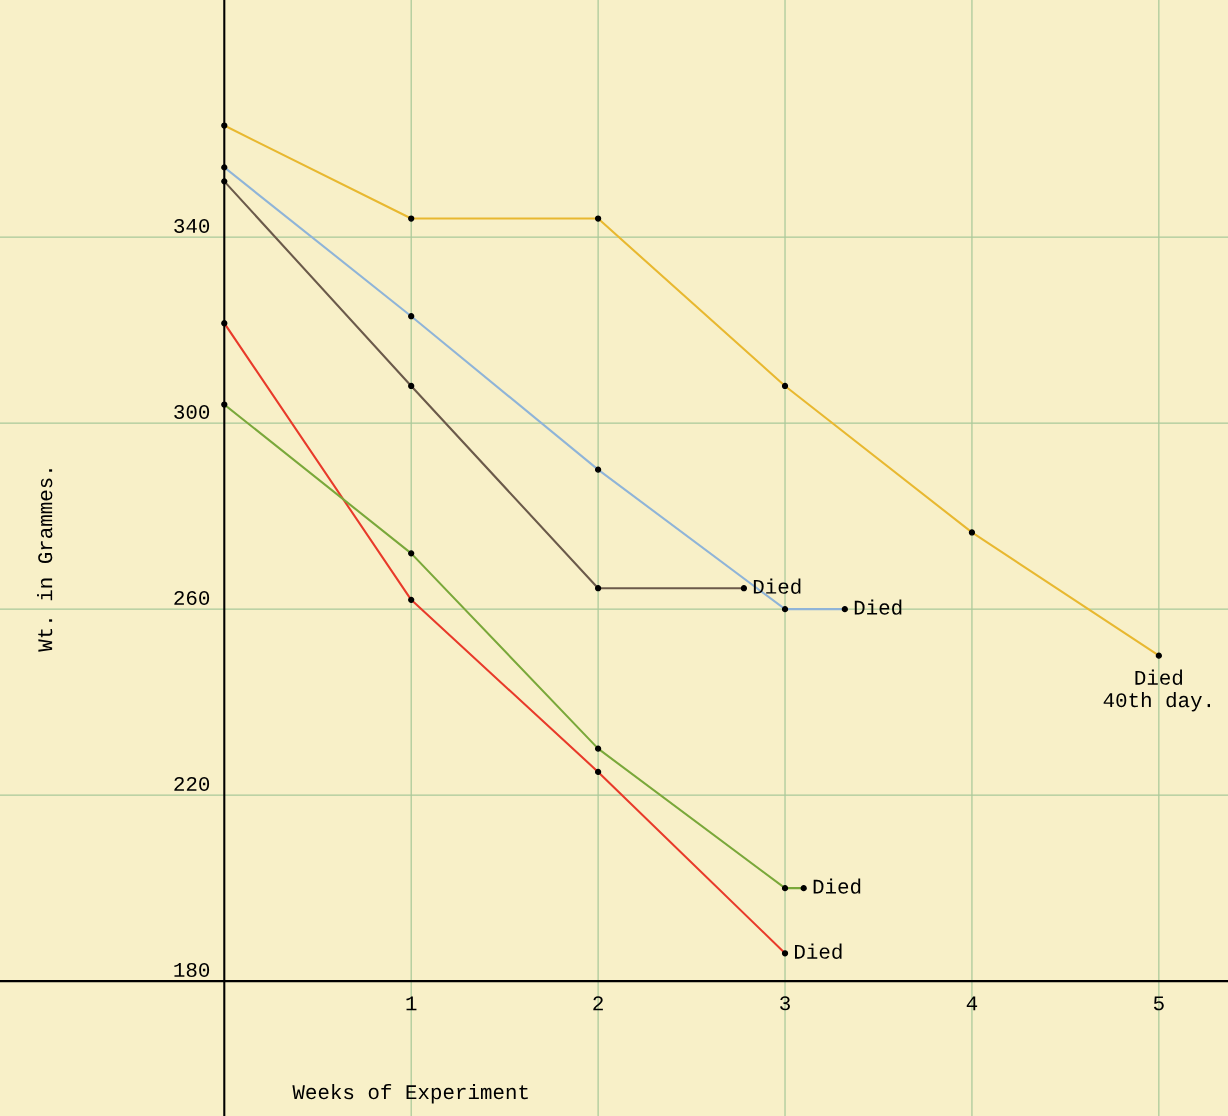 The height and width of the screenshot is (1116, 1228). Describe the element at coordinates (410, 1093) in the screenshot. I see `x-axis-title: Weeks of Experiment` at that location.